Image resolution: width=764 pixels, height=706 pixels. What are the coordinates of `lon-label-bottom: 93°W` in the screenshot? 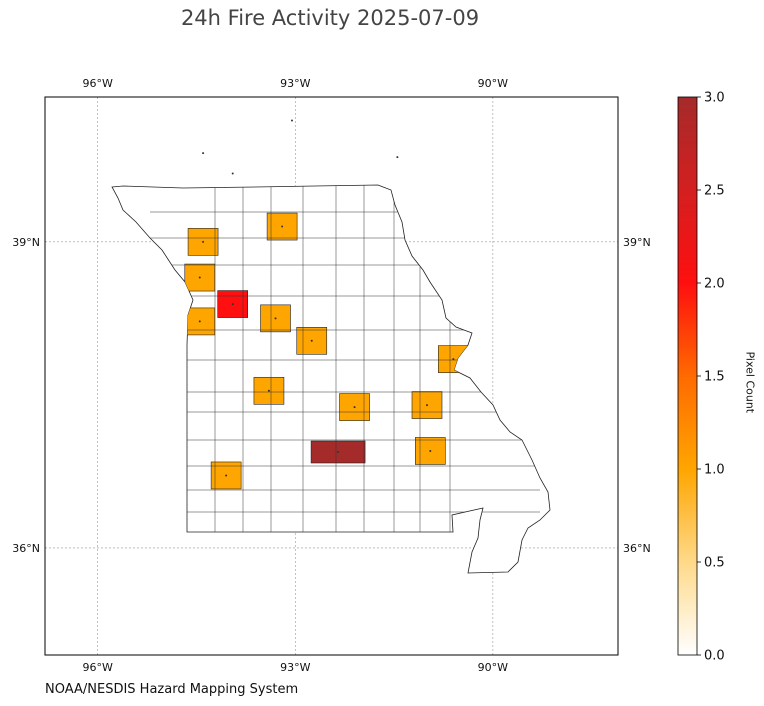 It's located at (295, 667).